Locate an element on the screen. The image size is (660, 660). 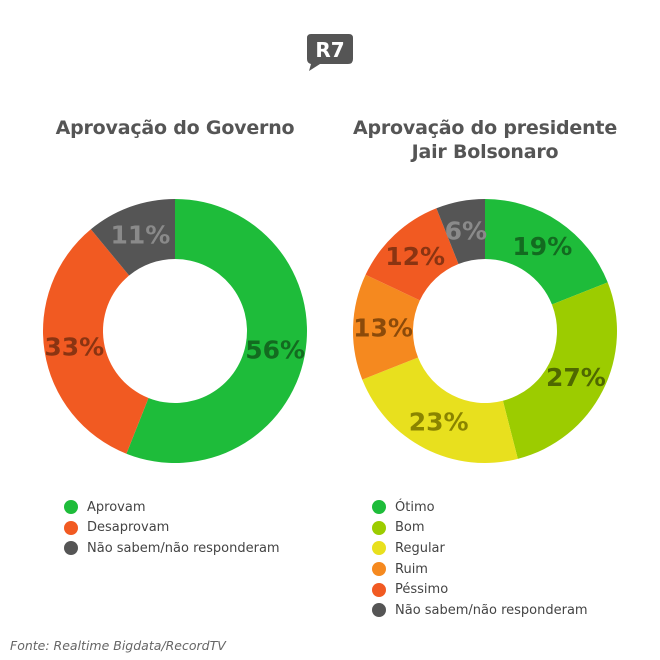
slice-aprovam is located at coordinates (217, 331).